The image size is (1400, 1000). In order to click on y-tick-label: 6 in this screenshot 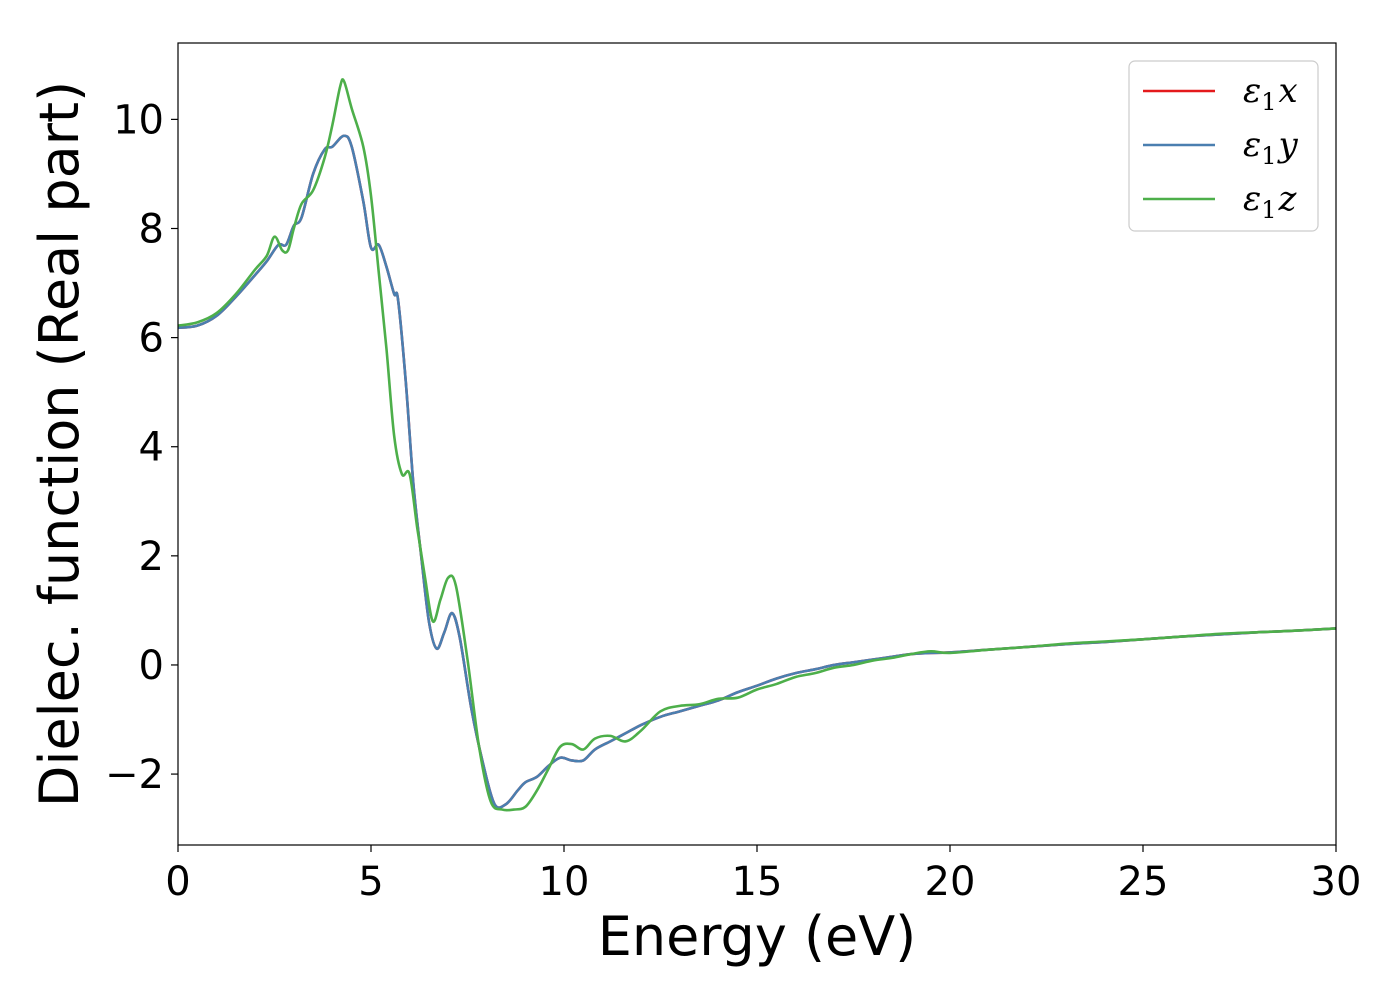, I will do `click(151, 339)`.